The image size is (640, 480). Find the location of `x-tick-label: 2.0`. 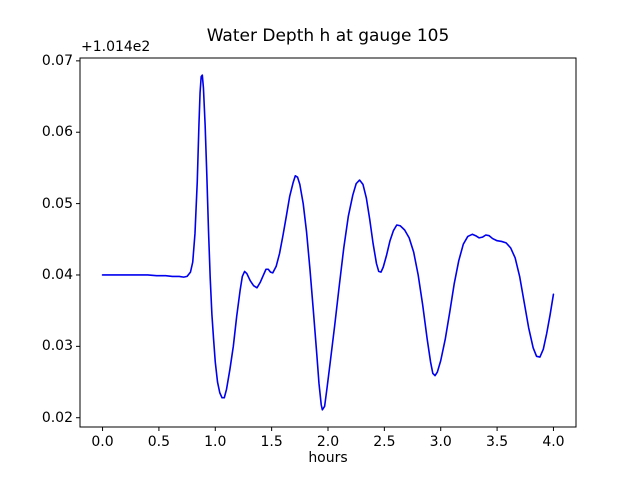

x-tick-label: 2.0 is located at coordinates (328, 442).